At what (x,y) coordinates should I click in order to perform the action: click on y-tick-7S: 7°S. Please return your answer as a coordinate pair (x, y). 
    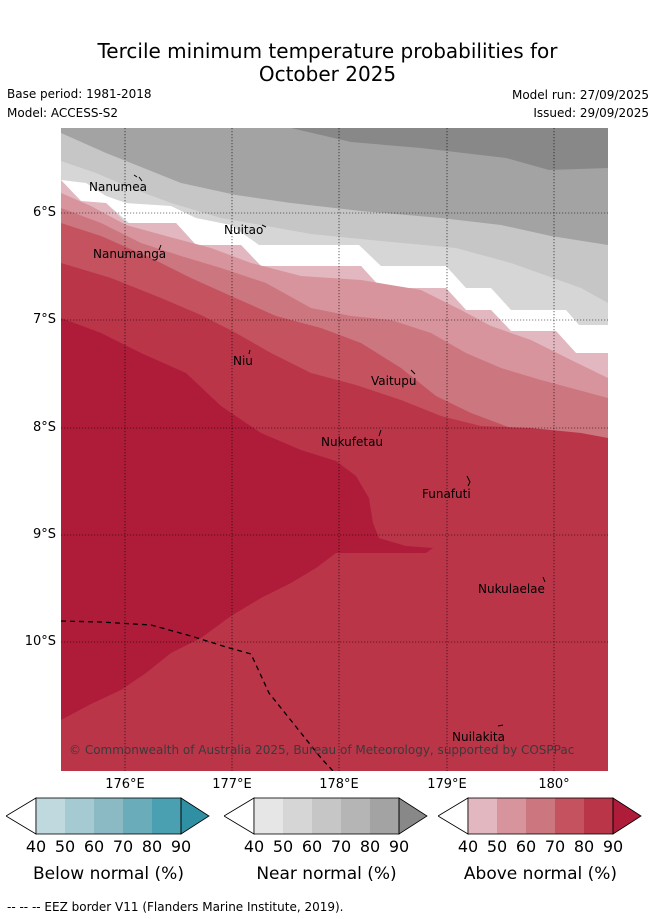
    Looking at the image, I should click on (44, 319).